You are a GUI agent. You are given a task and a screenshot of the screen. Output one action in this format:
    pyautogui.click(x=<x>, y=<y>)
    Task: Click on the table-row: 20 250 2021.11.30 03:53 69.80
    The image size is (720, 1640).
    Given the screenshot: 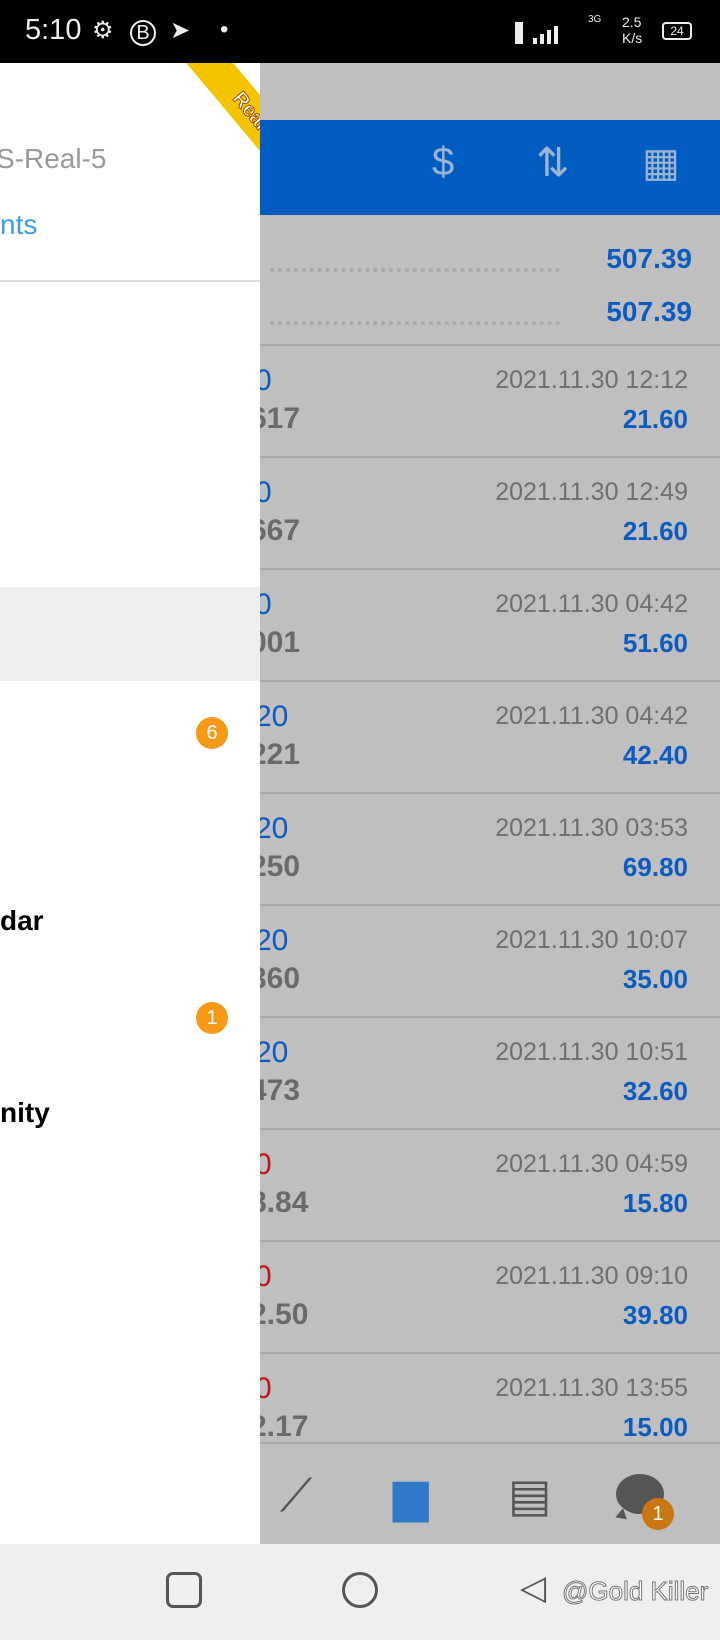 What is the action you would take?
    pyautogui.click(x=360, y=848)
    